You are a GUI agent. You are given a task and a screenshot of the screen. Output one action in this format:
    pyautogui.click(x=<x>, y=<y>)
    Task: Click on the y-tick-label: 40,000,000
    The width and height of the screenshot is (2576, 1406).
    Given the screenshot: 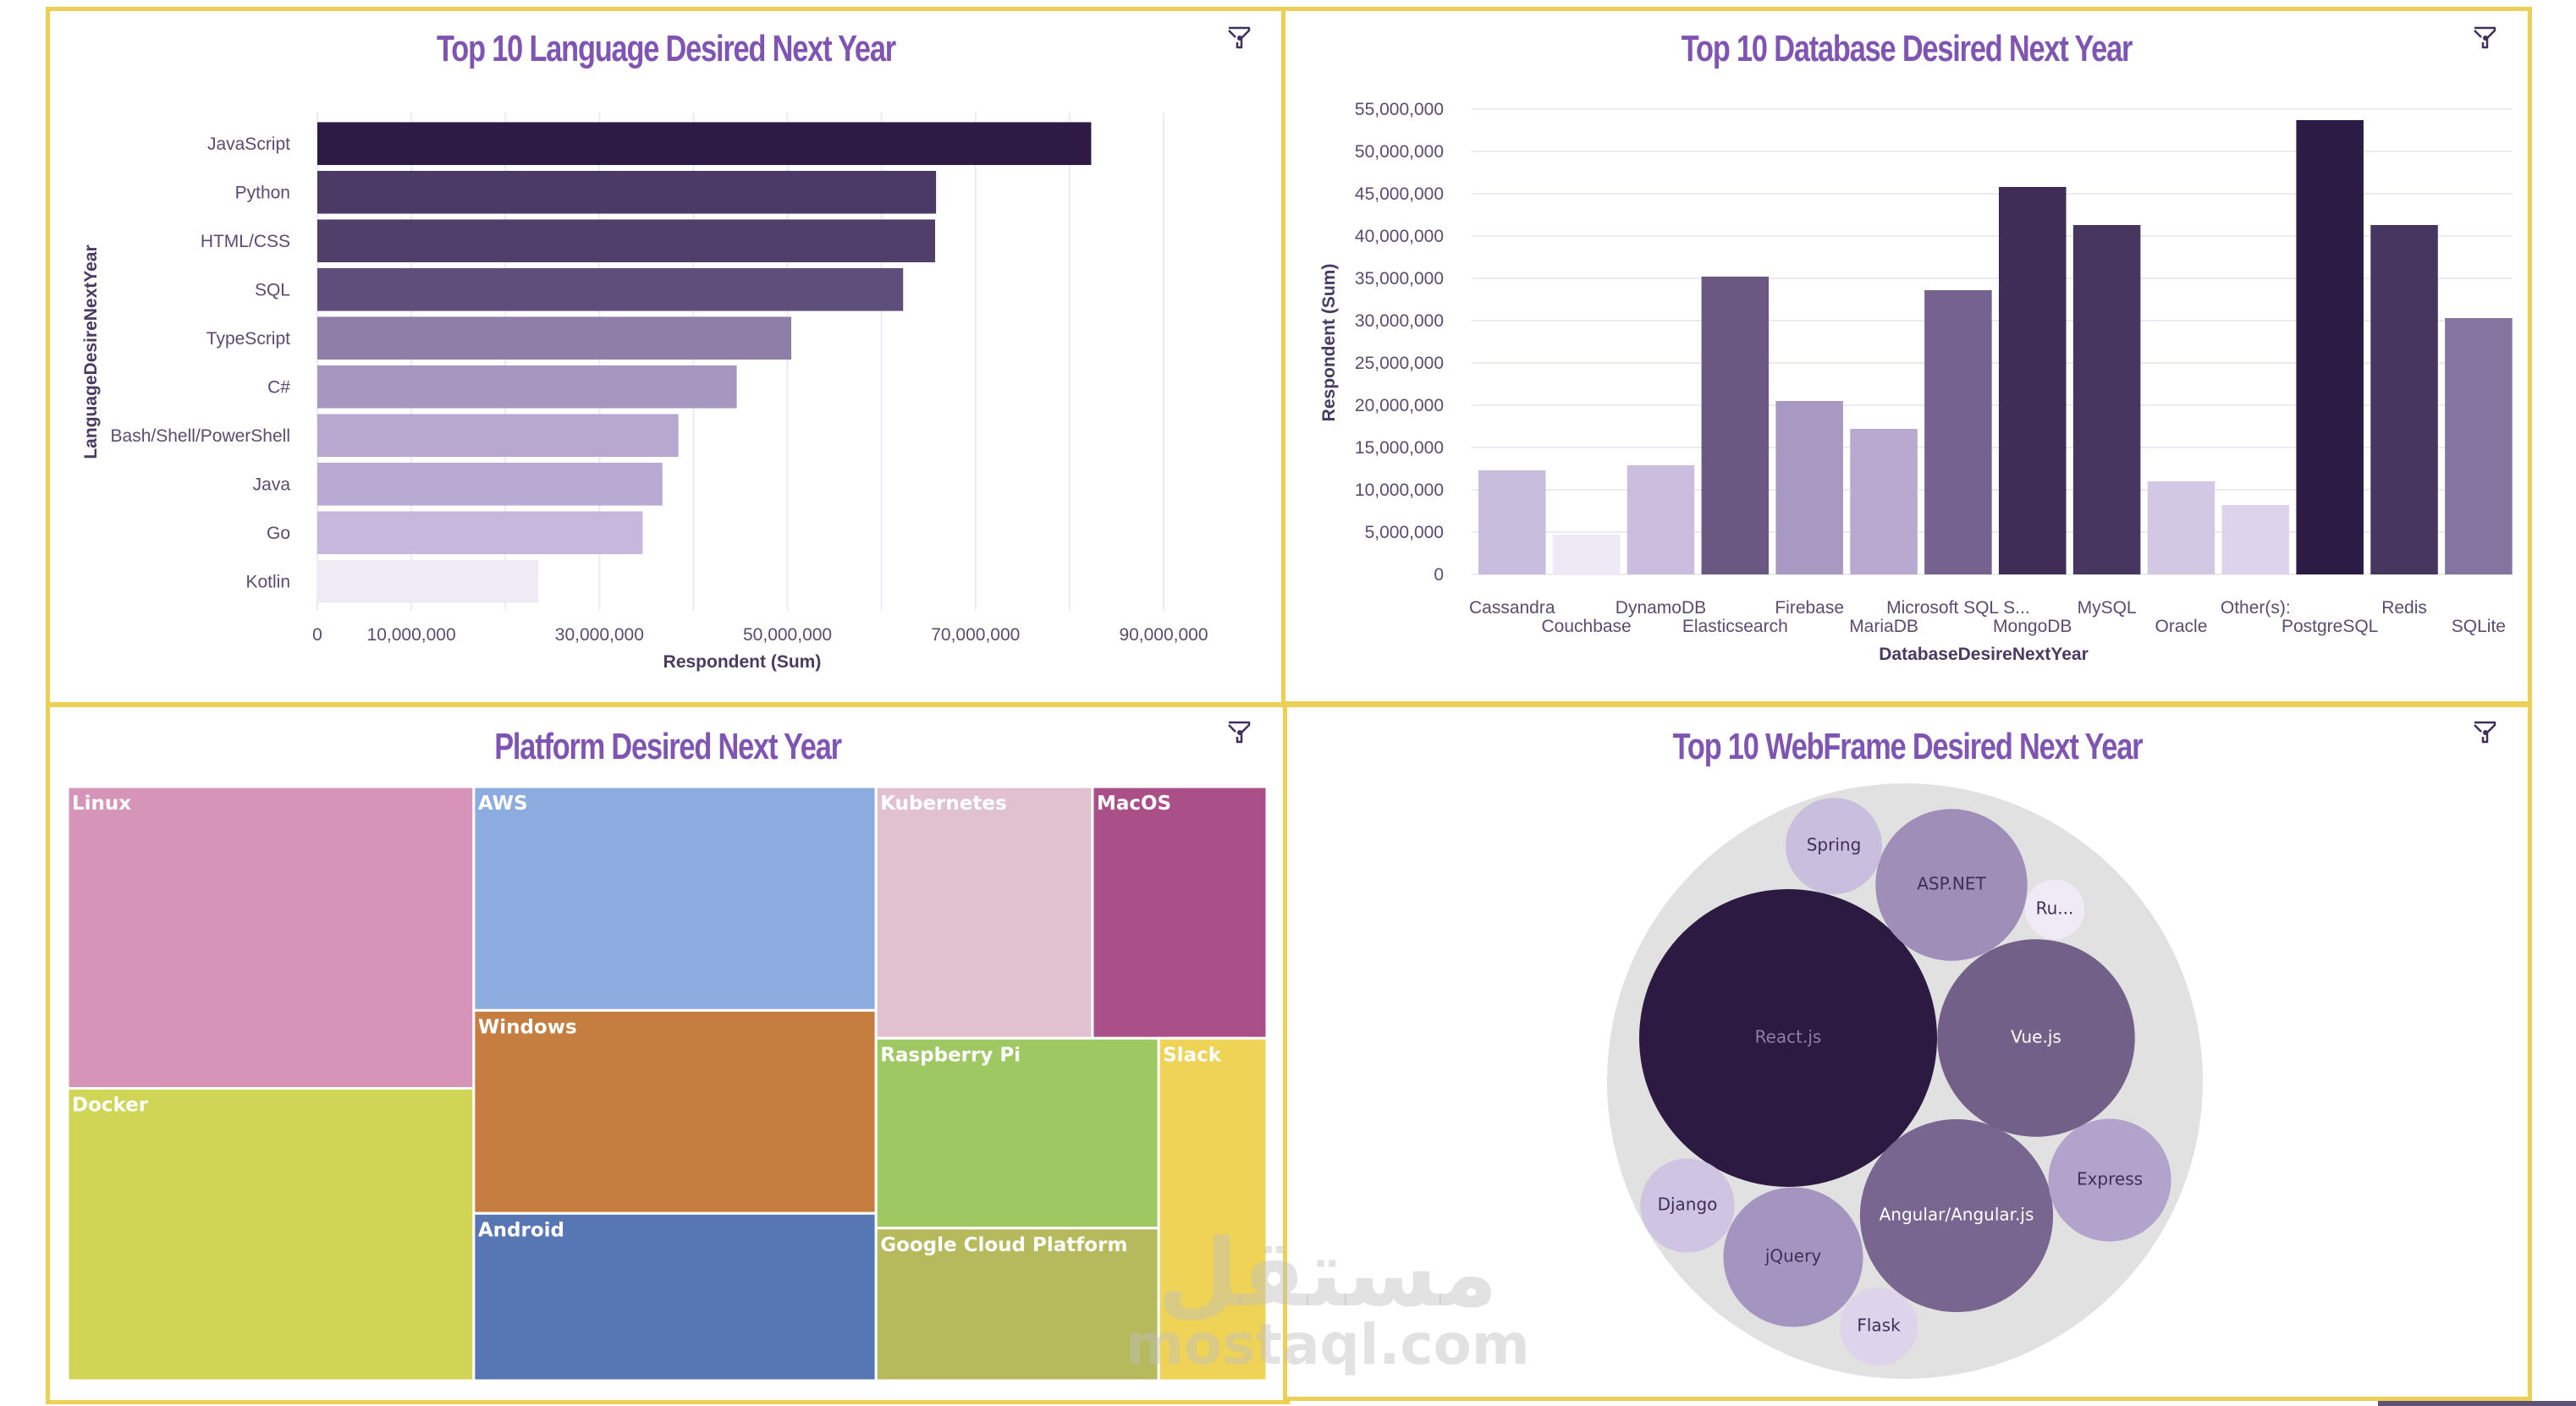 What is the action you would take?
    pyautogui.click(x=1399, y=237)
    